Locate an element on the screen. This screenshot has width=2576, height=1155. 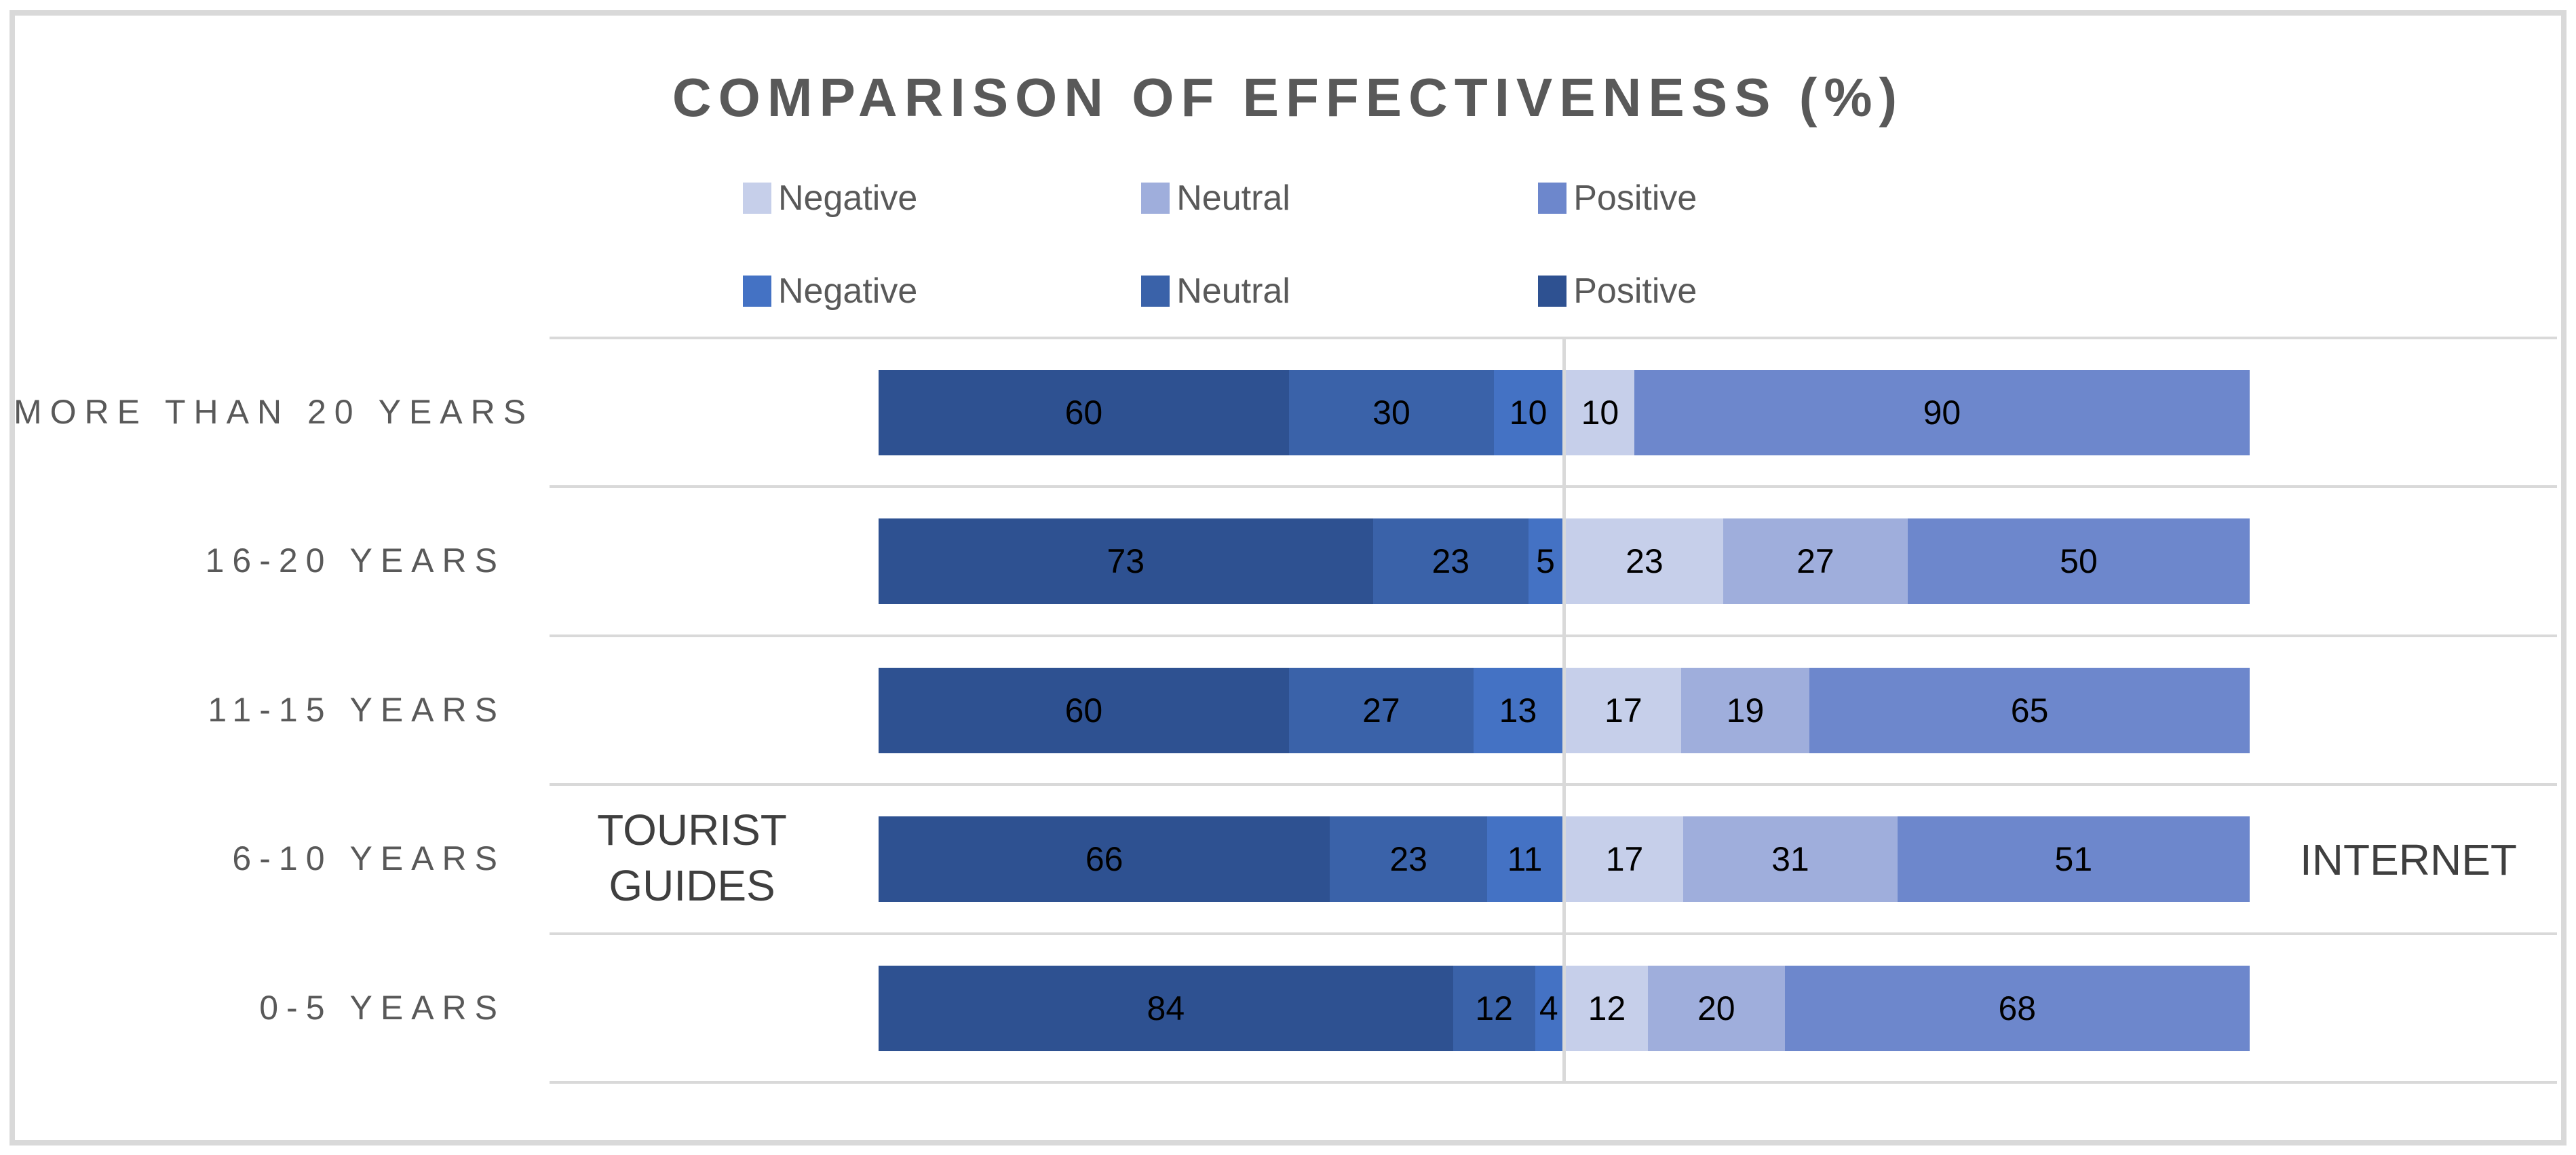
bar-segment-internet: 19 is located at coordinates (1745, 710).